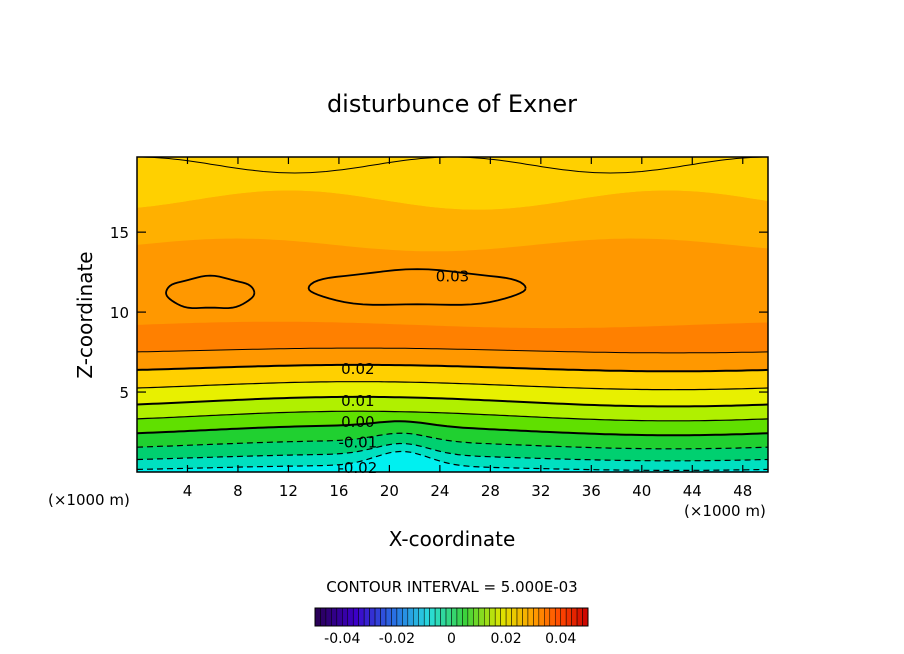 This screenshot has width=904, height=654. I want to click on x-tick-label: 12, so click(288, 491).